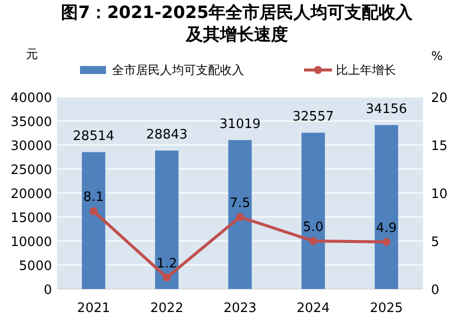 The image size is (474, 328). I want to click on legend-label: 比上年增长, so click(366, 70).